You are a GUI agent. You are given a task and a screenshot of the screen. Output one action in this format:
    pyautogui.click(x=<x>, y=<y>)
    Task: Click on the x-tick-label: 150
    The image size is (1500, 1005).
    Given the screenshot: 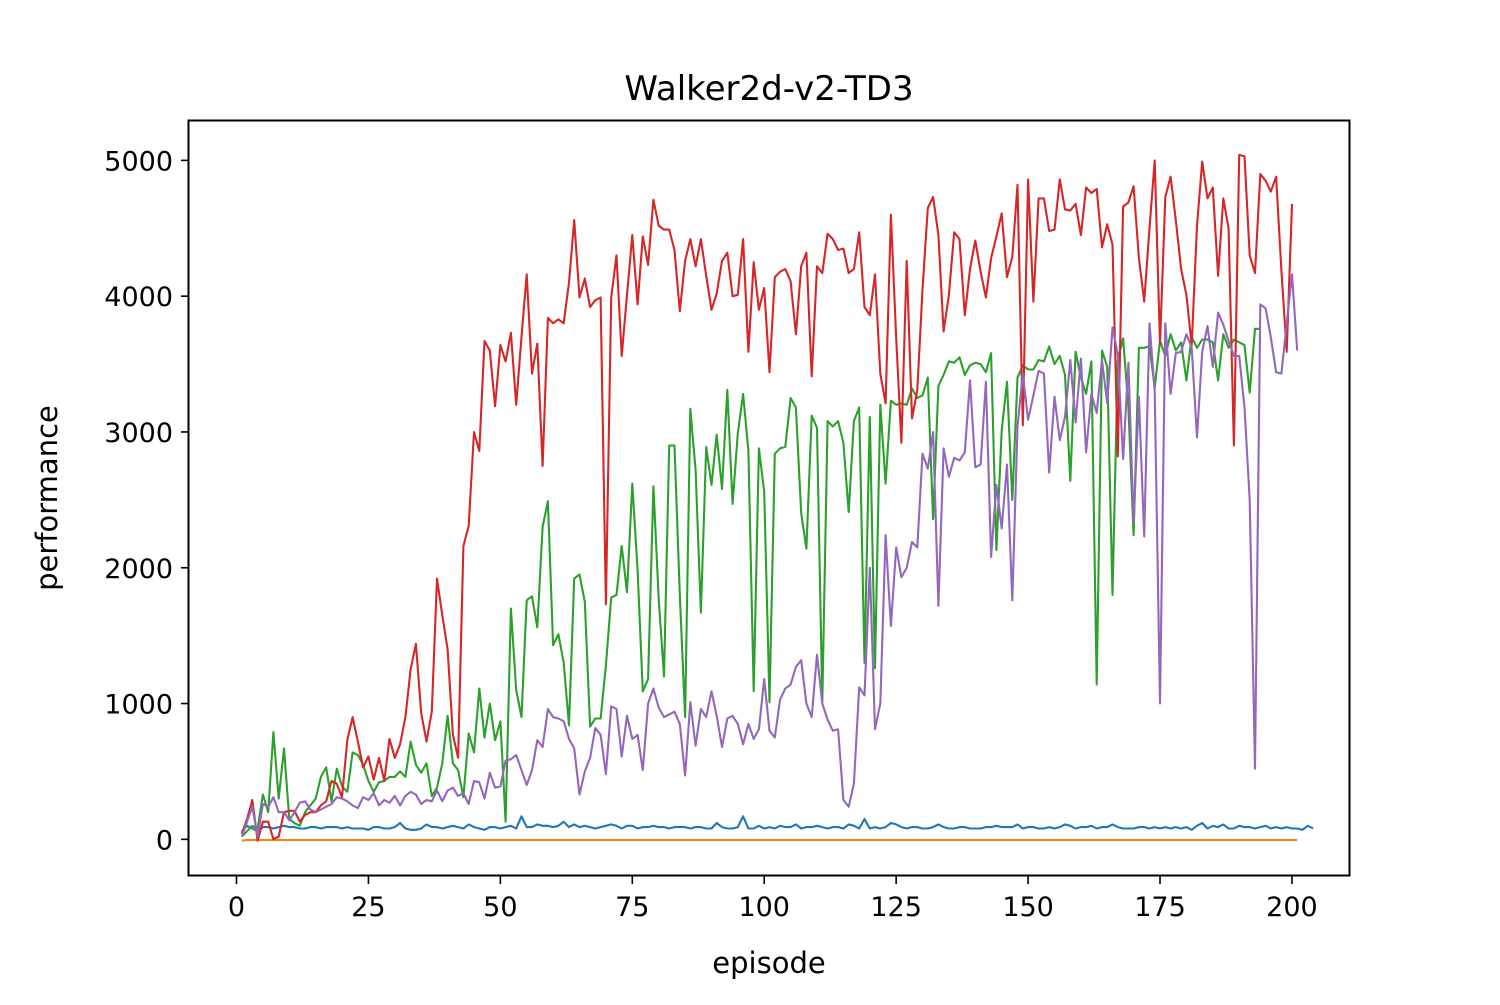 What is the action you would take?
    pyautogui.click(x=1028, y=907)
    